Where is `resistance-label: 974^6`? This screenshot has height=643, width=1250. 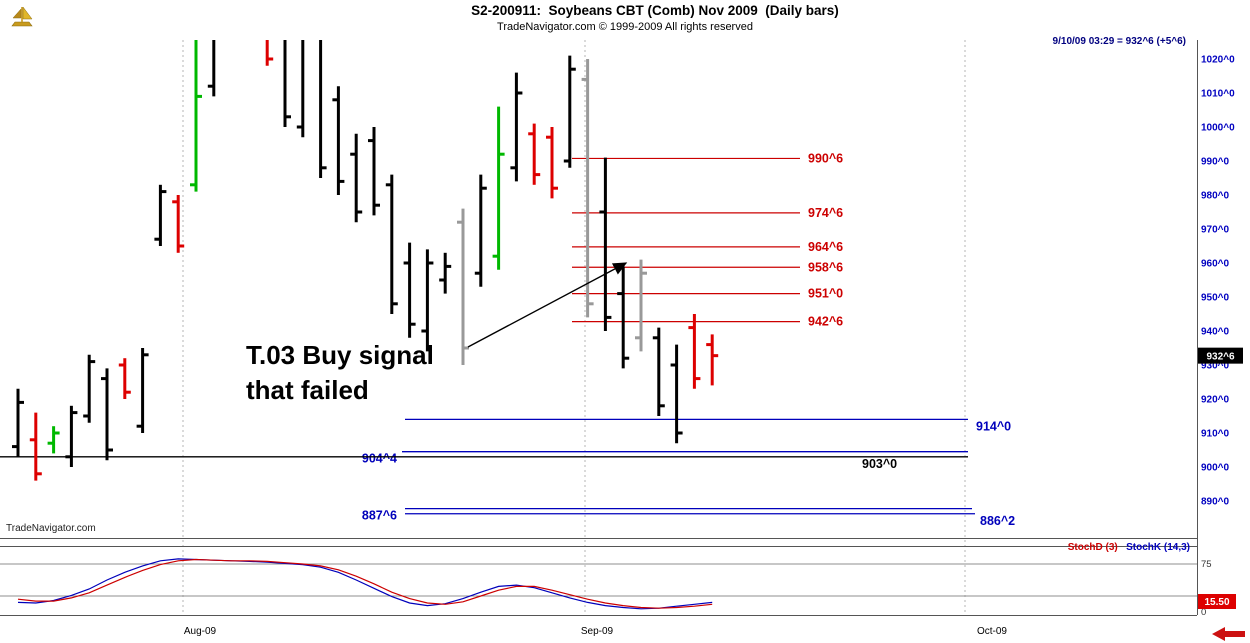
resistance-label: 974^6 is located at coordinates (825, 213).